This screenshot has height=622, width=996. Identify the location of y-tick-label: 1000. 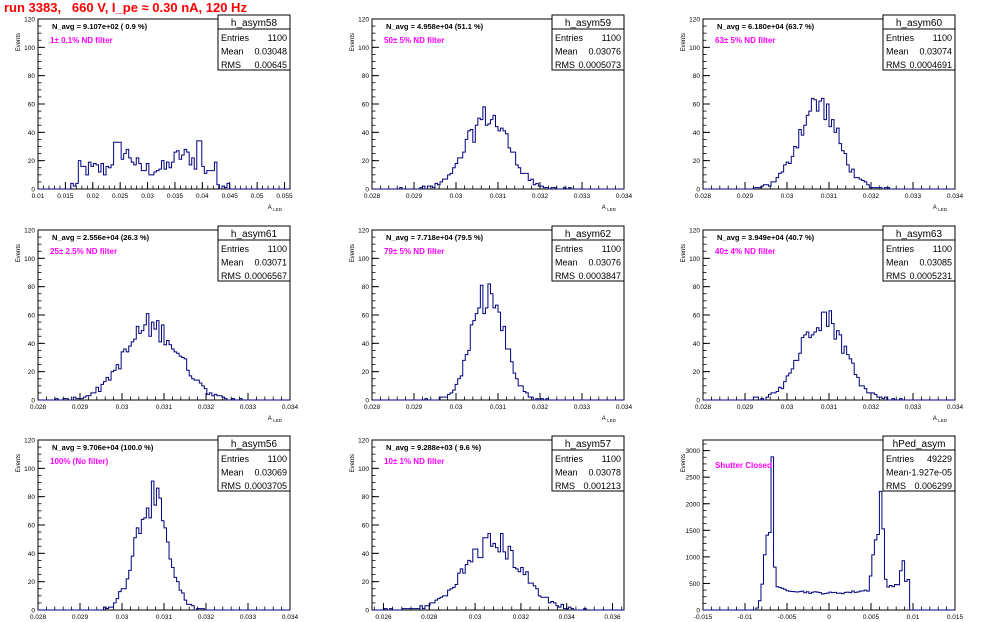
(693, 557).